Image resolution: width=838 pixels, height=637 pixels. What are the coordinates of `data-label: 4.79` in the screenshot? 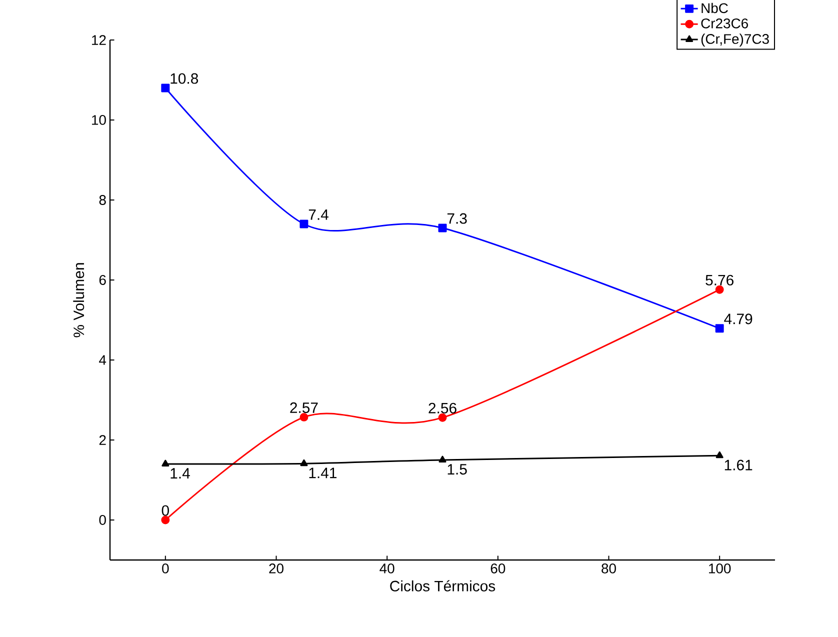 It's located at (738, 319).